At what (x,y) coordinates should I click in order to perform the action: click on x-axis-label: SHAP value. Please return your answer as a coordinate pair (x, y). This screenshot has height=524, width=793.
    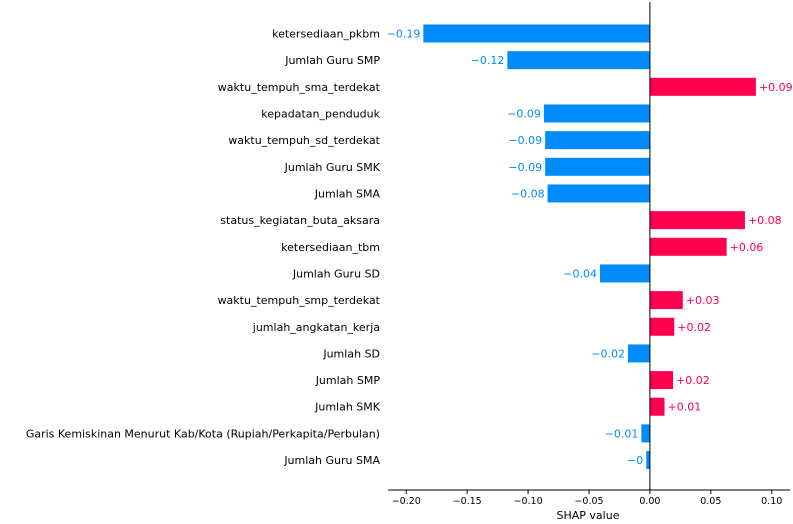
    Looking at the image, I should click on (588, 515).